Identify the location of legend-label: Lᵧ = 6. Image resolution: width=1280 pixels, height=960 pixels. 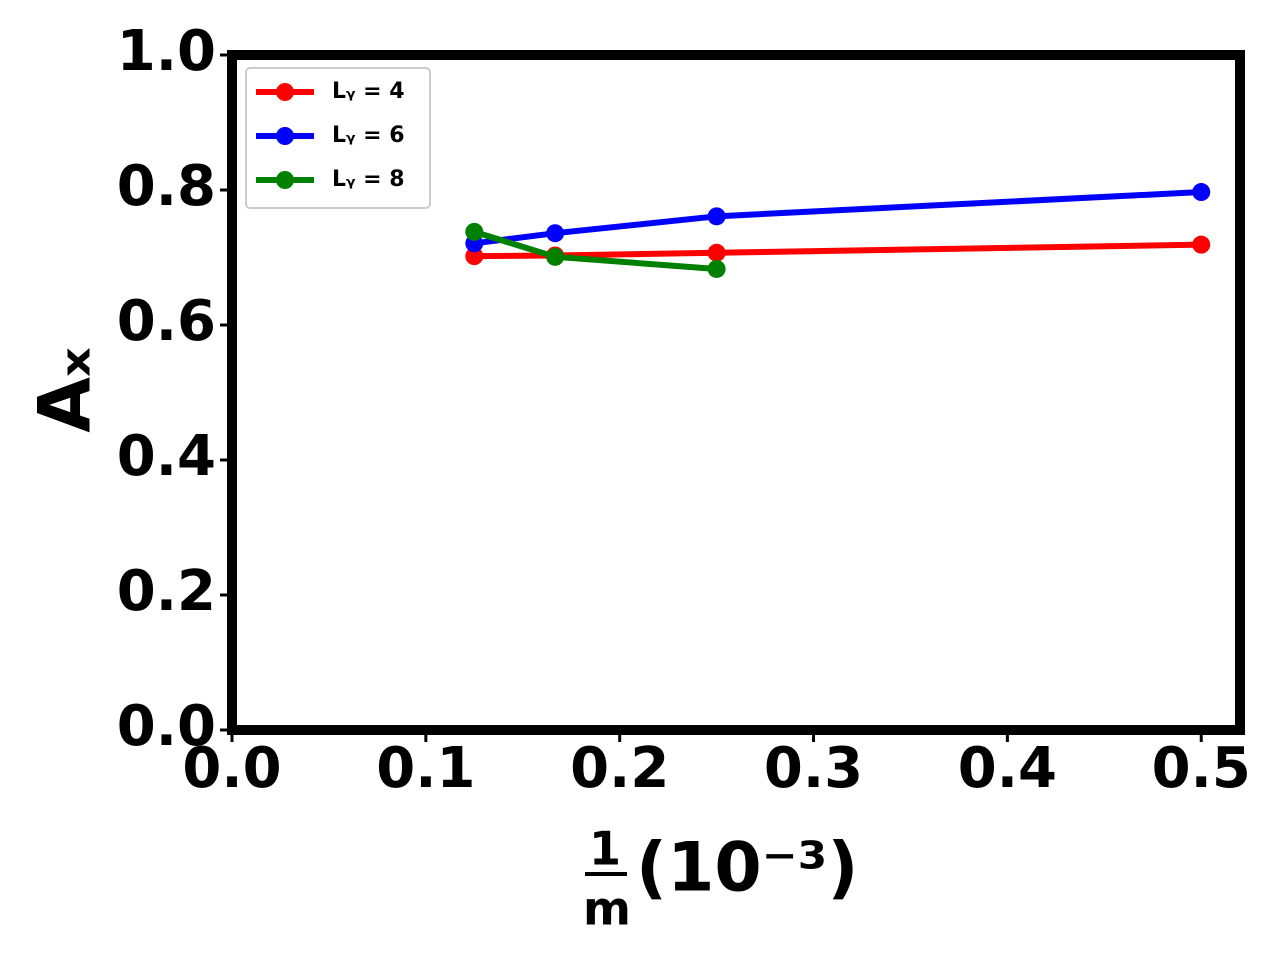
(368, 135).